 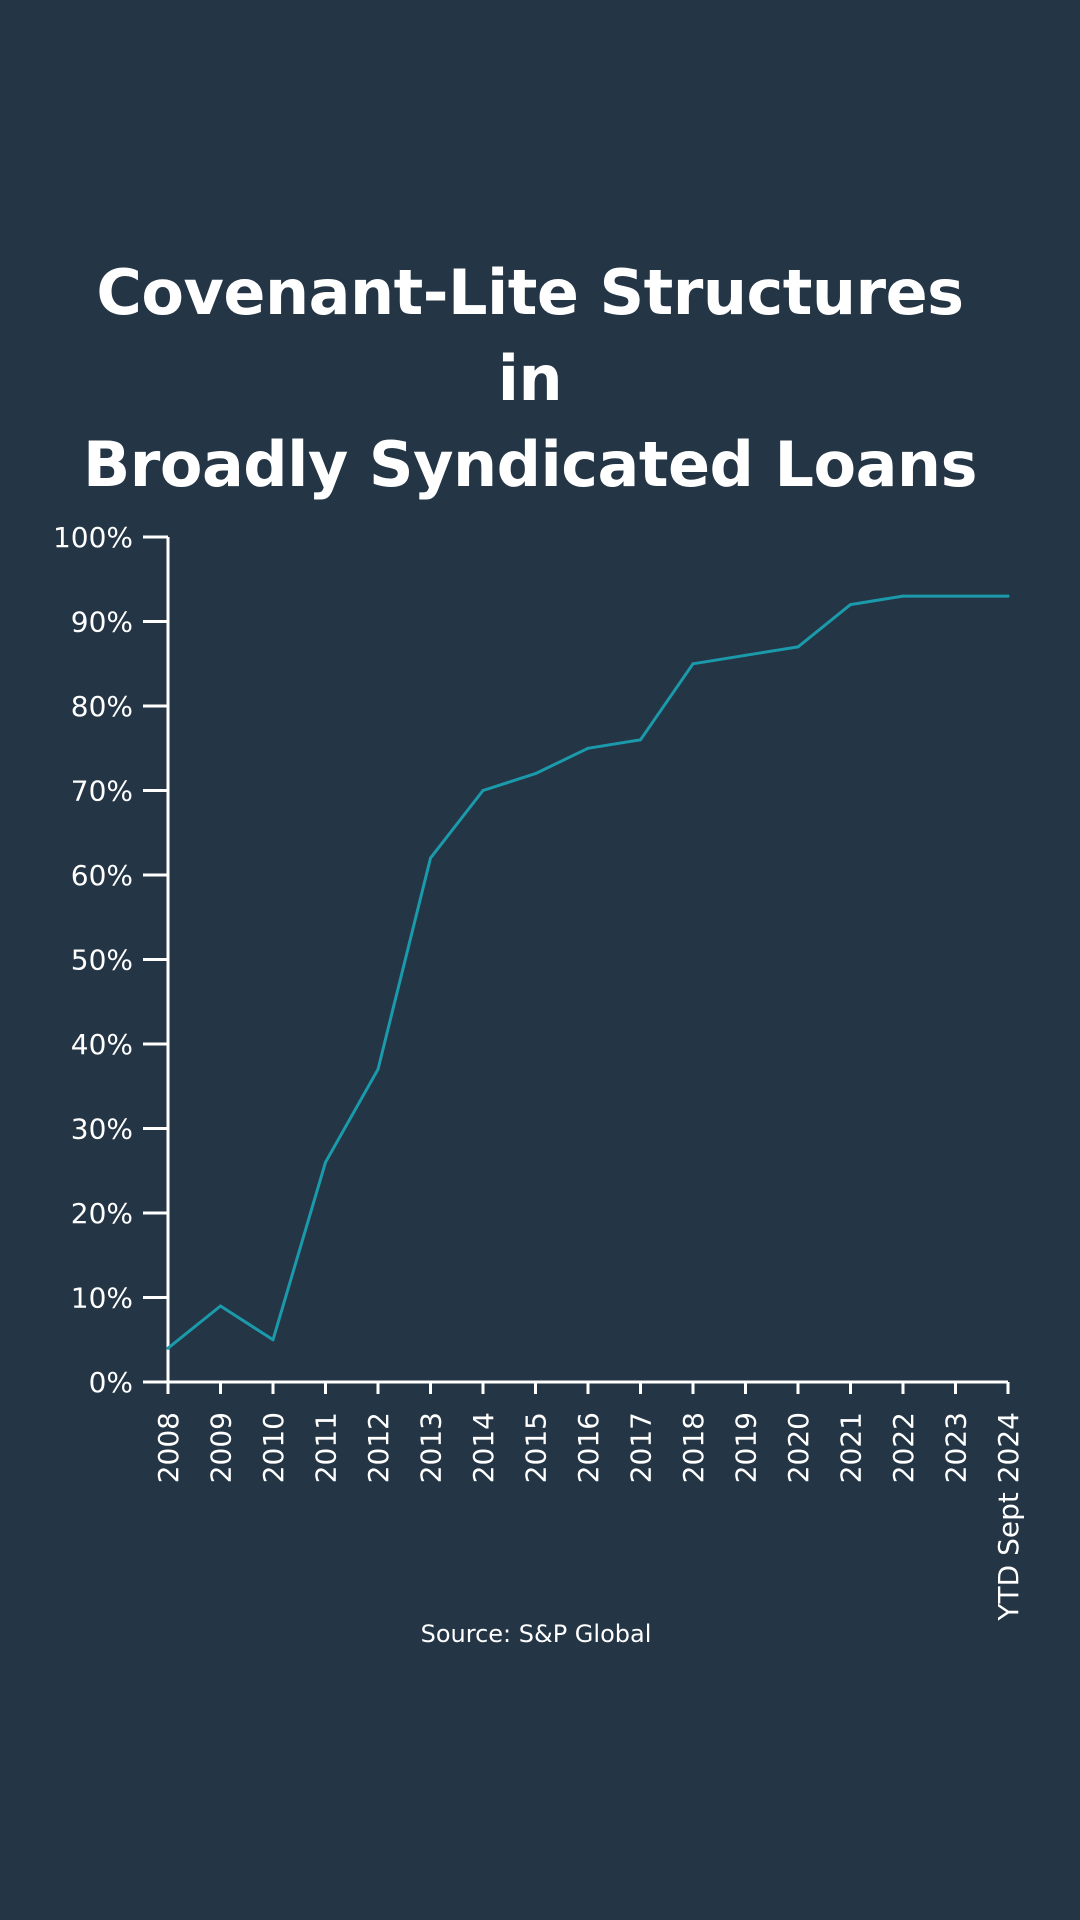 What do you see at coordinates (693, 1447) in the screenshot?
I see `x-tick-label: 2018` at bounding box center [693, 1447].